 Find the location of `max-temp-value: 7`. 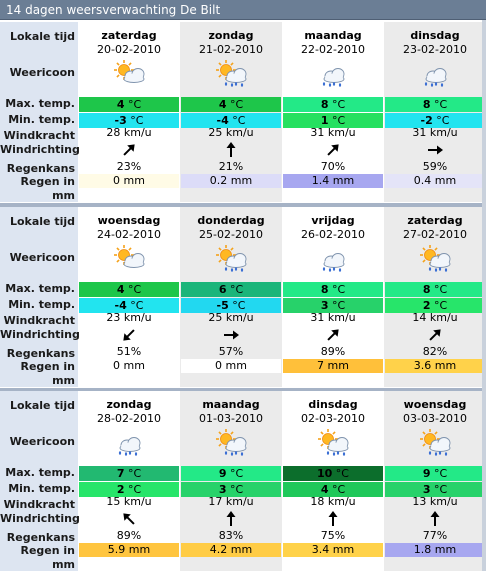

max-temp-value: 7 is located at coordinates (120, 473).